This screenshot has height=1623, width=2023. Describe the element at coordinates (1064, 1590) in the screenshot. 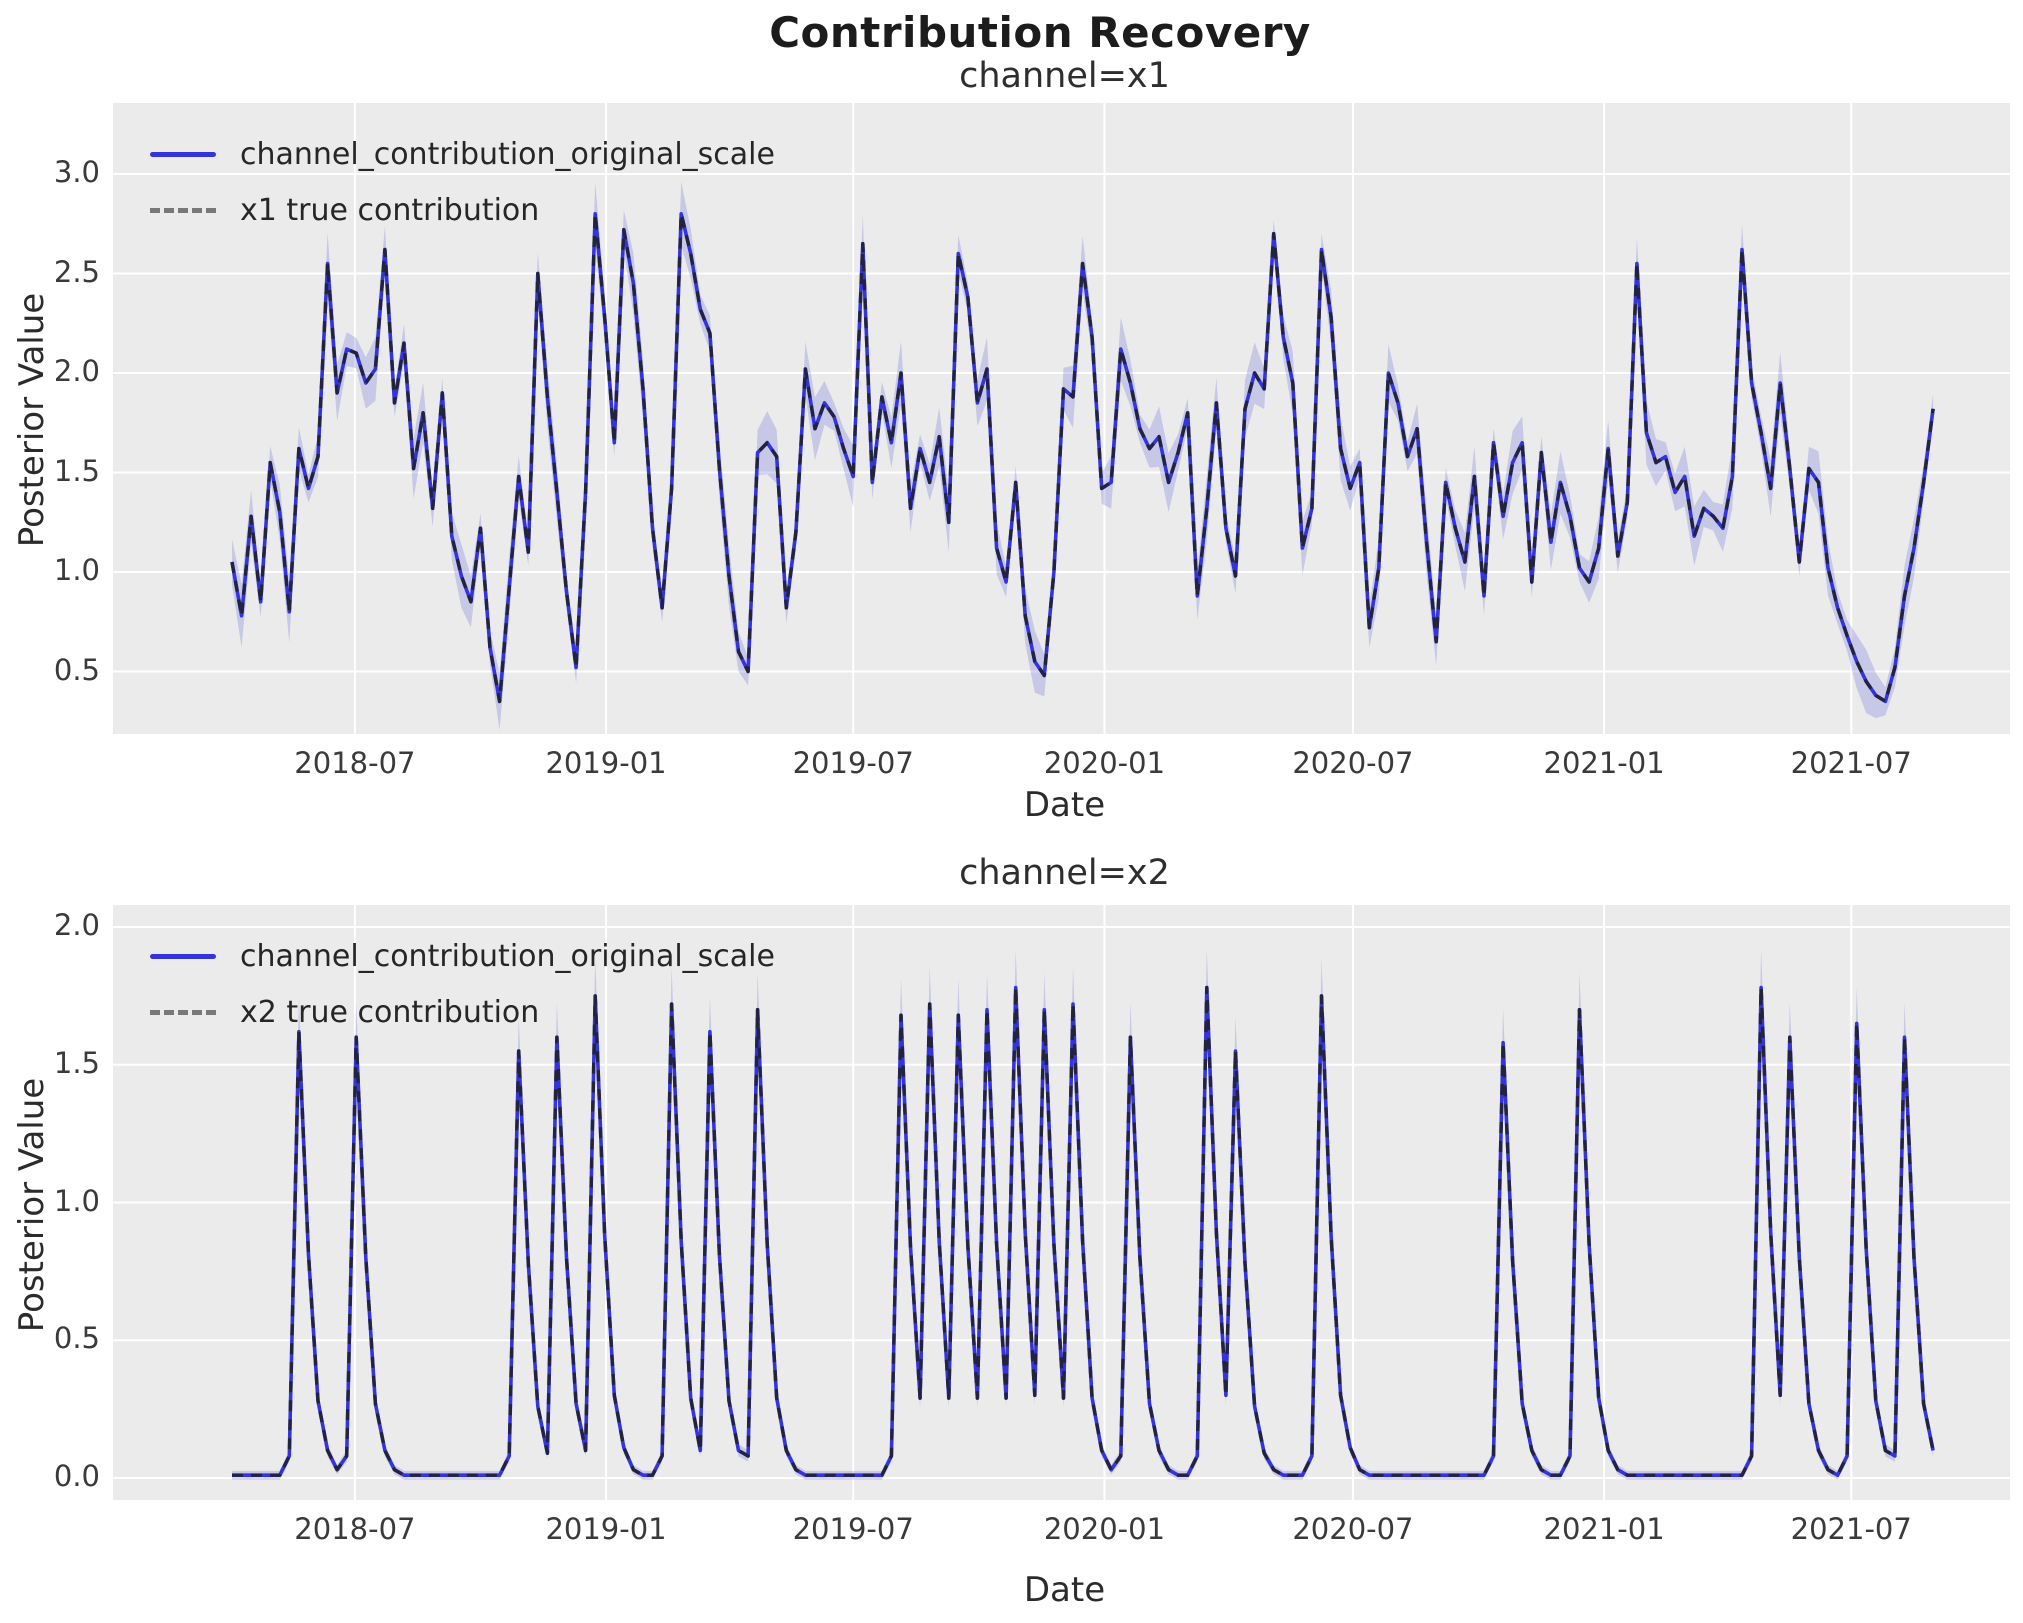

I see `subplot2-x-axis-label: Date` at that location.